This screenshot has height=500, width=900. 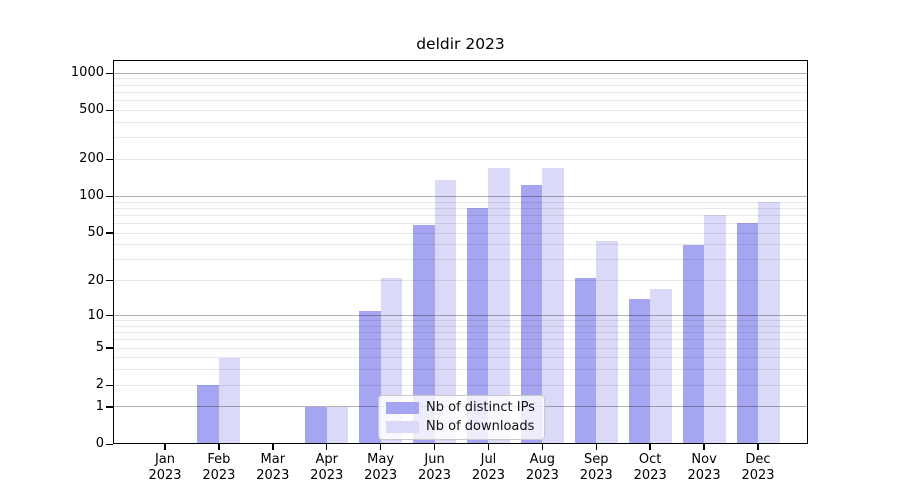 What do you see at coordinates (99, 348) in the screenshot?
I see `y-tick-label: 5` at bounding box center [99, 348].